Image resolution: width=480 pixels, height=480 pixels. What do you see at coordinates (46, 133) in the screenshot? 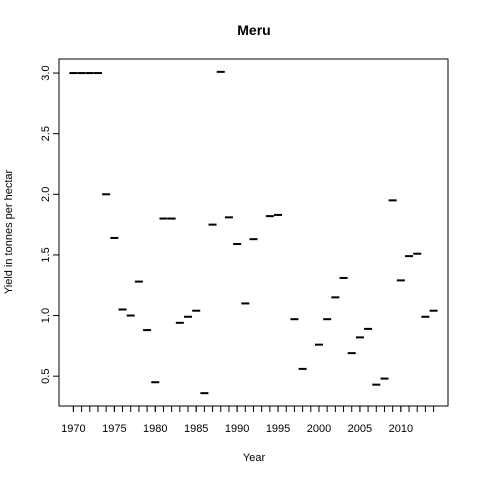
I see `y-tick-label: 2.5` at bounding box center [46, 133].